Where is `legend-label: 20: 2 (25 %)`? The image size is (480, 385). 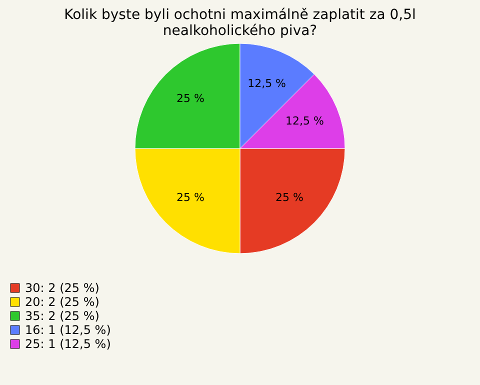 legend-label: 20: 2 (25 %) is located at coordinates (62, 302).